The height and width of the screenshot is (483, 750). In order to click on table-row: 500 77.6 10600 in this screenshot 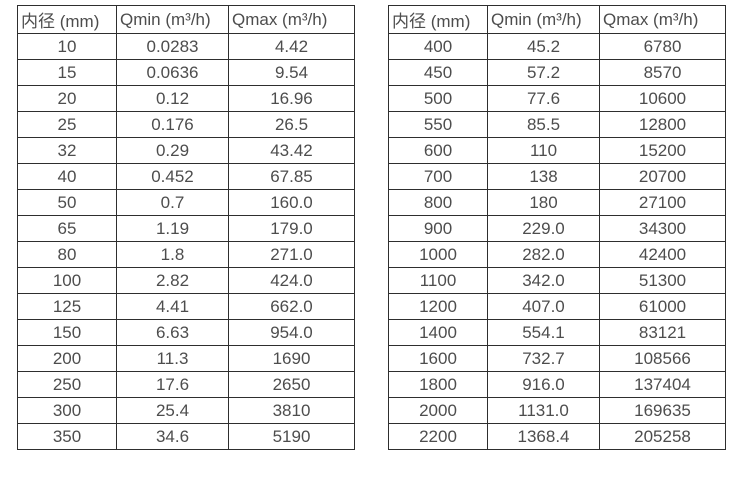, I will do `click(557, 98)`.